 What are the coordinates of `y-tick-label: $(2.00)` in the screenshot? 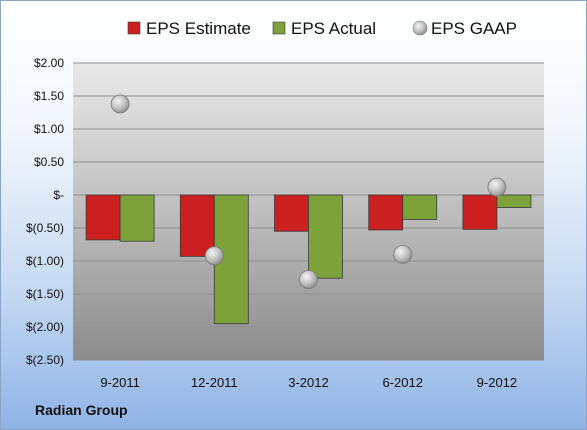 It's located at (45, 327).